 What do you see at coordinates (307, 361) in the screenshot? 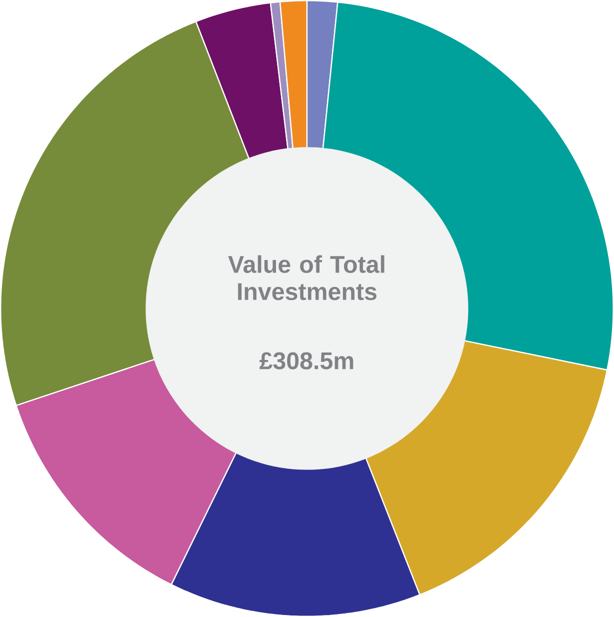
I see `text: £308.5m` at bounding box center [307, 361].